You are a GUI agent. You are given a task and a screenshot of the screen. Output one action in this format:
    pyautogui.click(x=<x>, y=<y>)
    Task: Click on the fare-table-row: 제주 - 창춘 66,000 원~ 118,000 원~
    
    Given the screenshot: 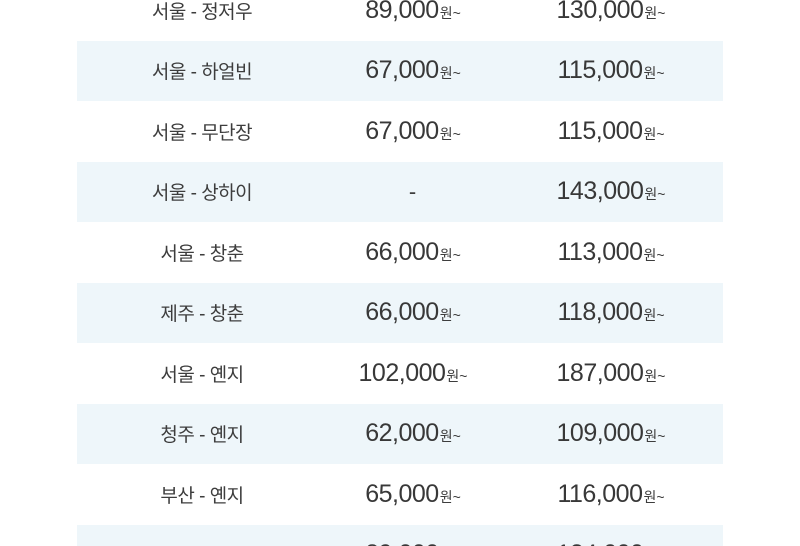 What is the action you would take?
    pyautogui.click(x=400, y=312)
    